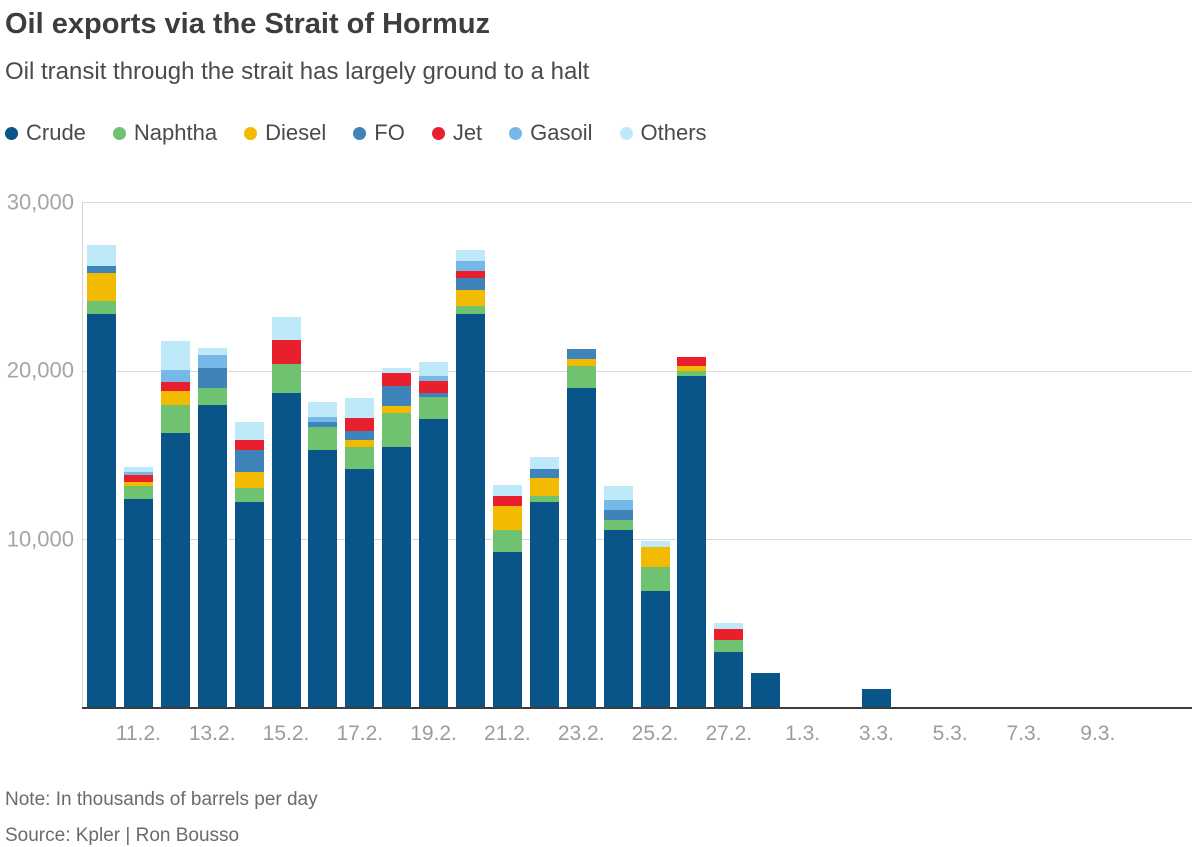 The image size is (1200, 847). I want to click on bar-11.2., so click(138, 587).